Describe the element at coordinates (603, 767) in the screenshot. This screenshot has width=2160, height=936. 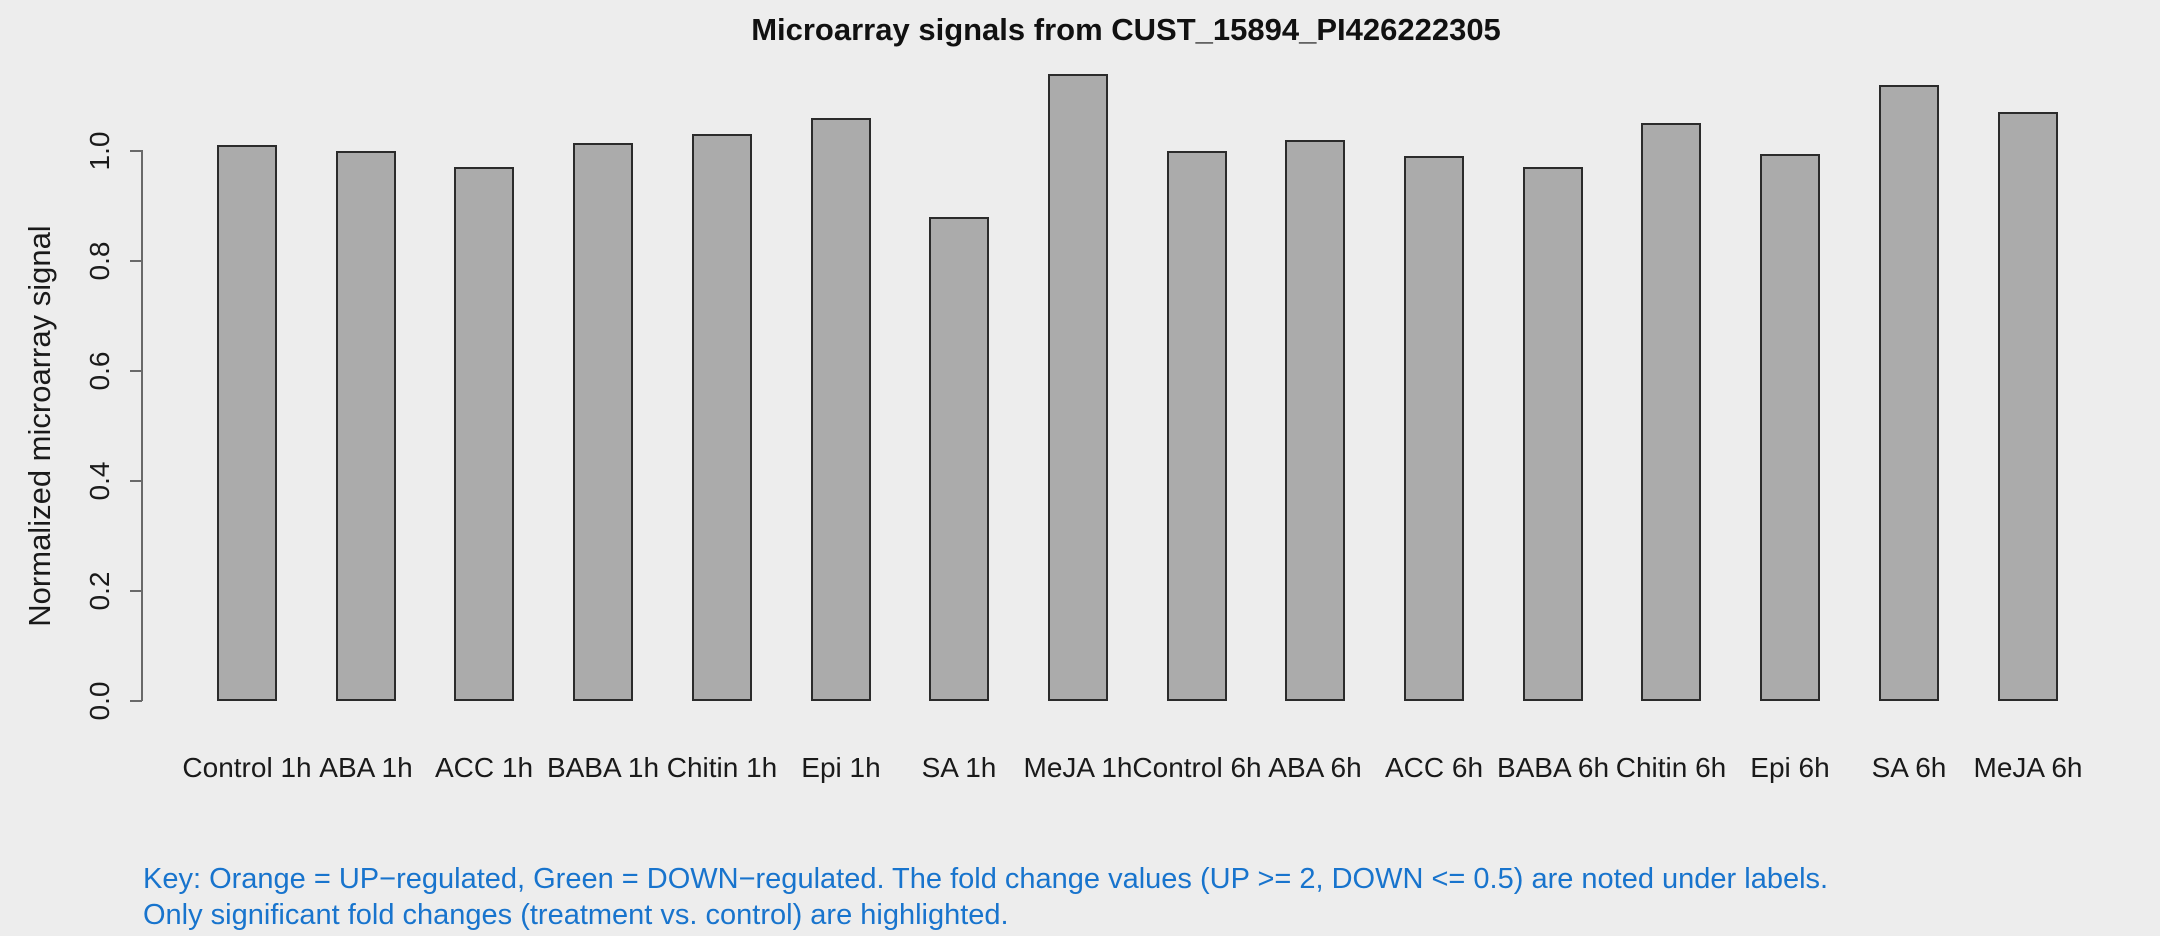
I see `x-category-label: BABA 1h` at that location.